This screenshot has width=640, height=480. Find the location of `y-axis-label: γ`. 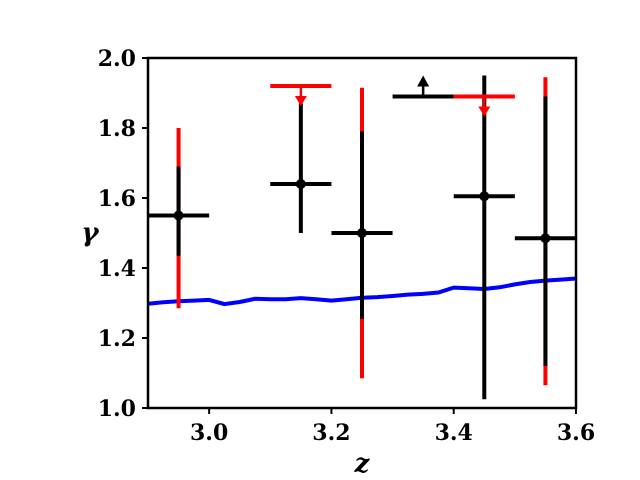

y-axis-label: γ is located at coordinates (90, 233).